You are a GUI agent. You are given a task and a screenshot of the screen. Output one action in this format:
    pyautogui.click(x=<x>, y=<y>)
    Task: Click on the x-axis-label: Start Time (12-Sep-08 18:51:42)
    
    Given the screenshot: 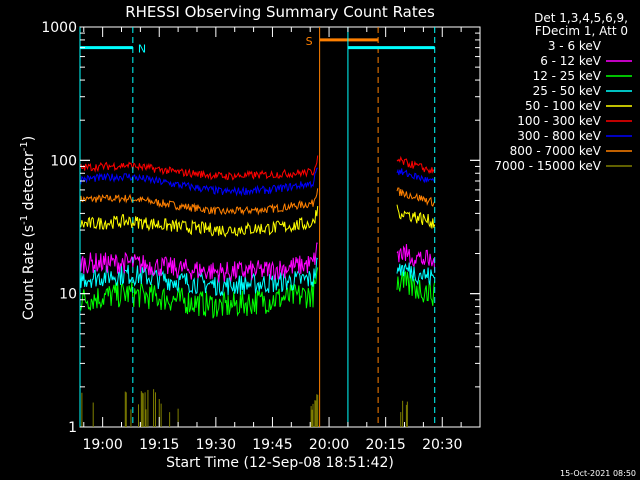 What is the action you would take?
    pyautogui.click(x=280, y=463)
    